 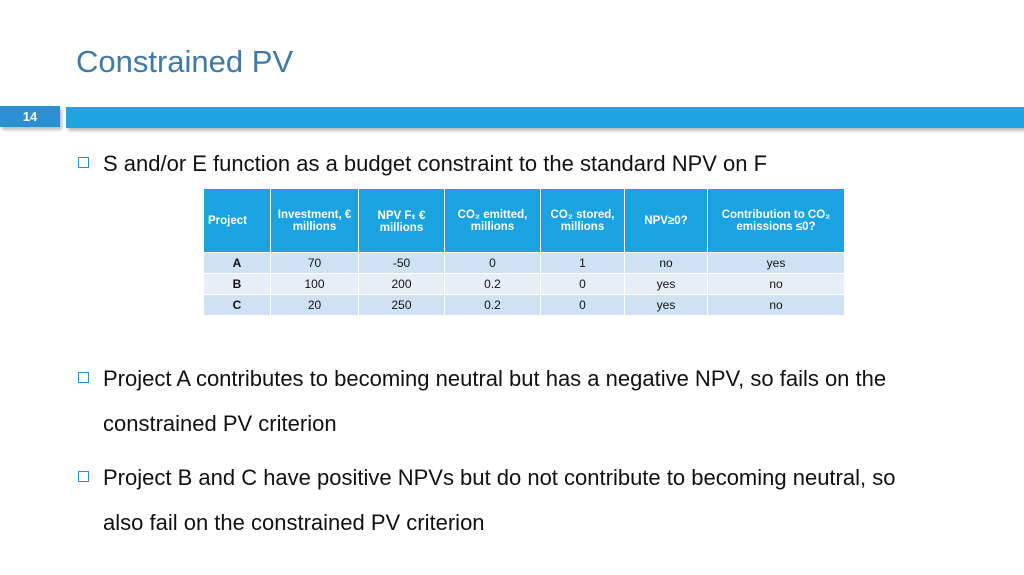 I want to click on table-row: B 100 200 0.2 0 yes no, so click(x=524, y=284).